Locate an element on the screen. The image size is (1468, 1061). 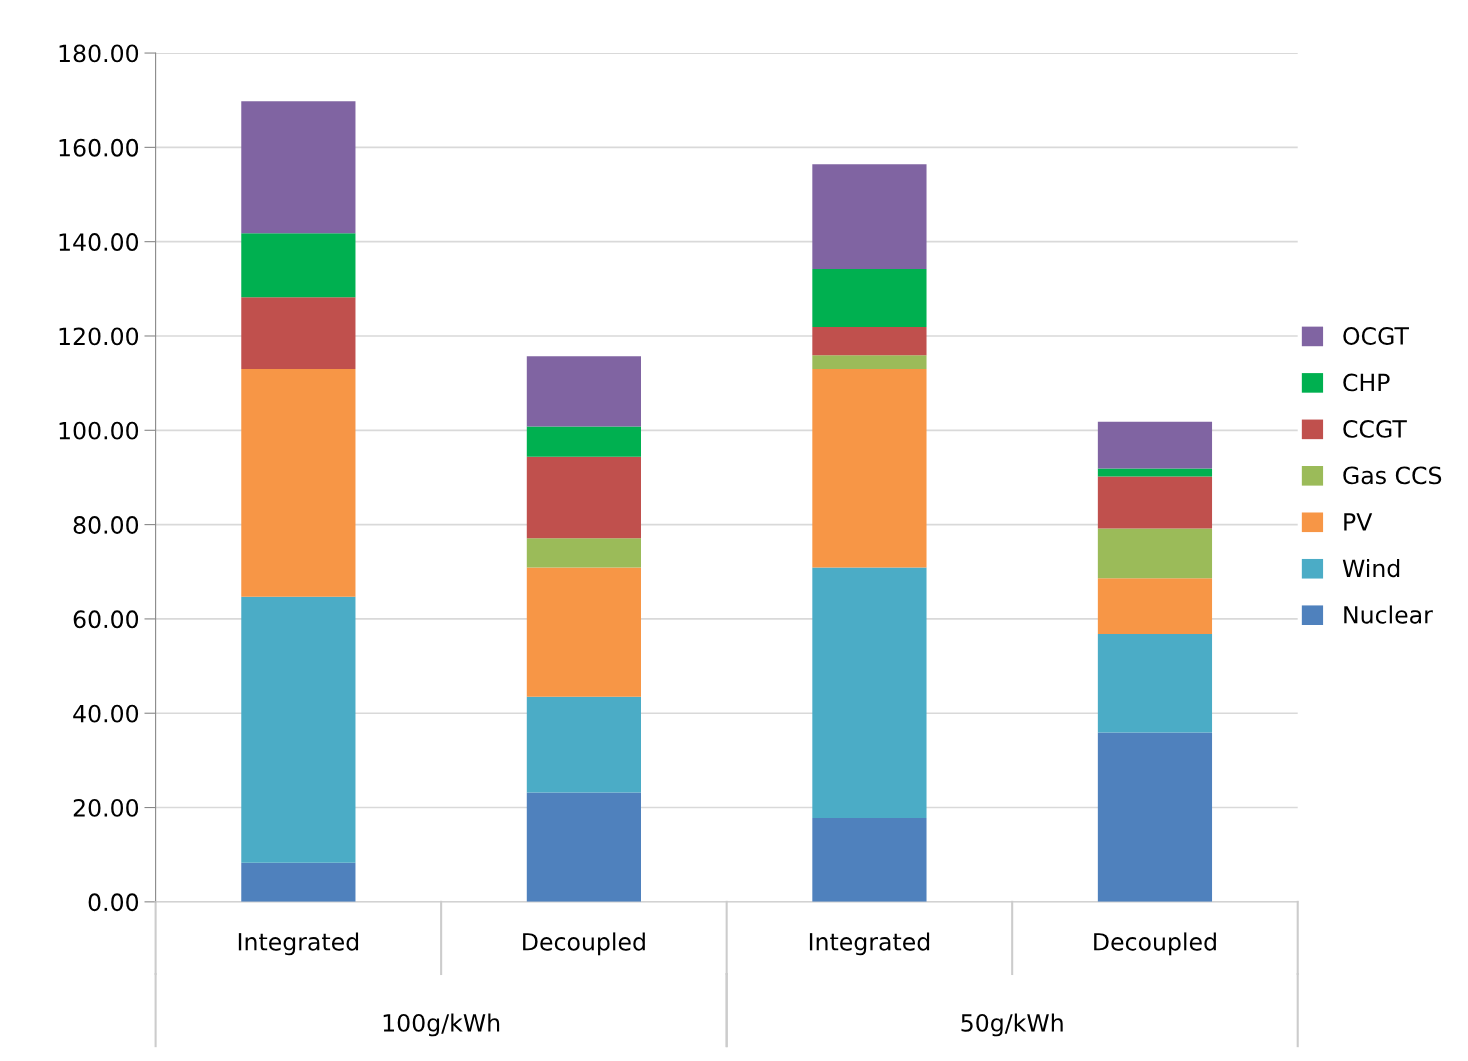
legend-label: PV is located at coordinates (1358, 522).